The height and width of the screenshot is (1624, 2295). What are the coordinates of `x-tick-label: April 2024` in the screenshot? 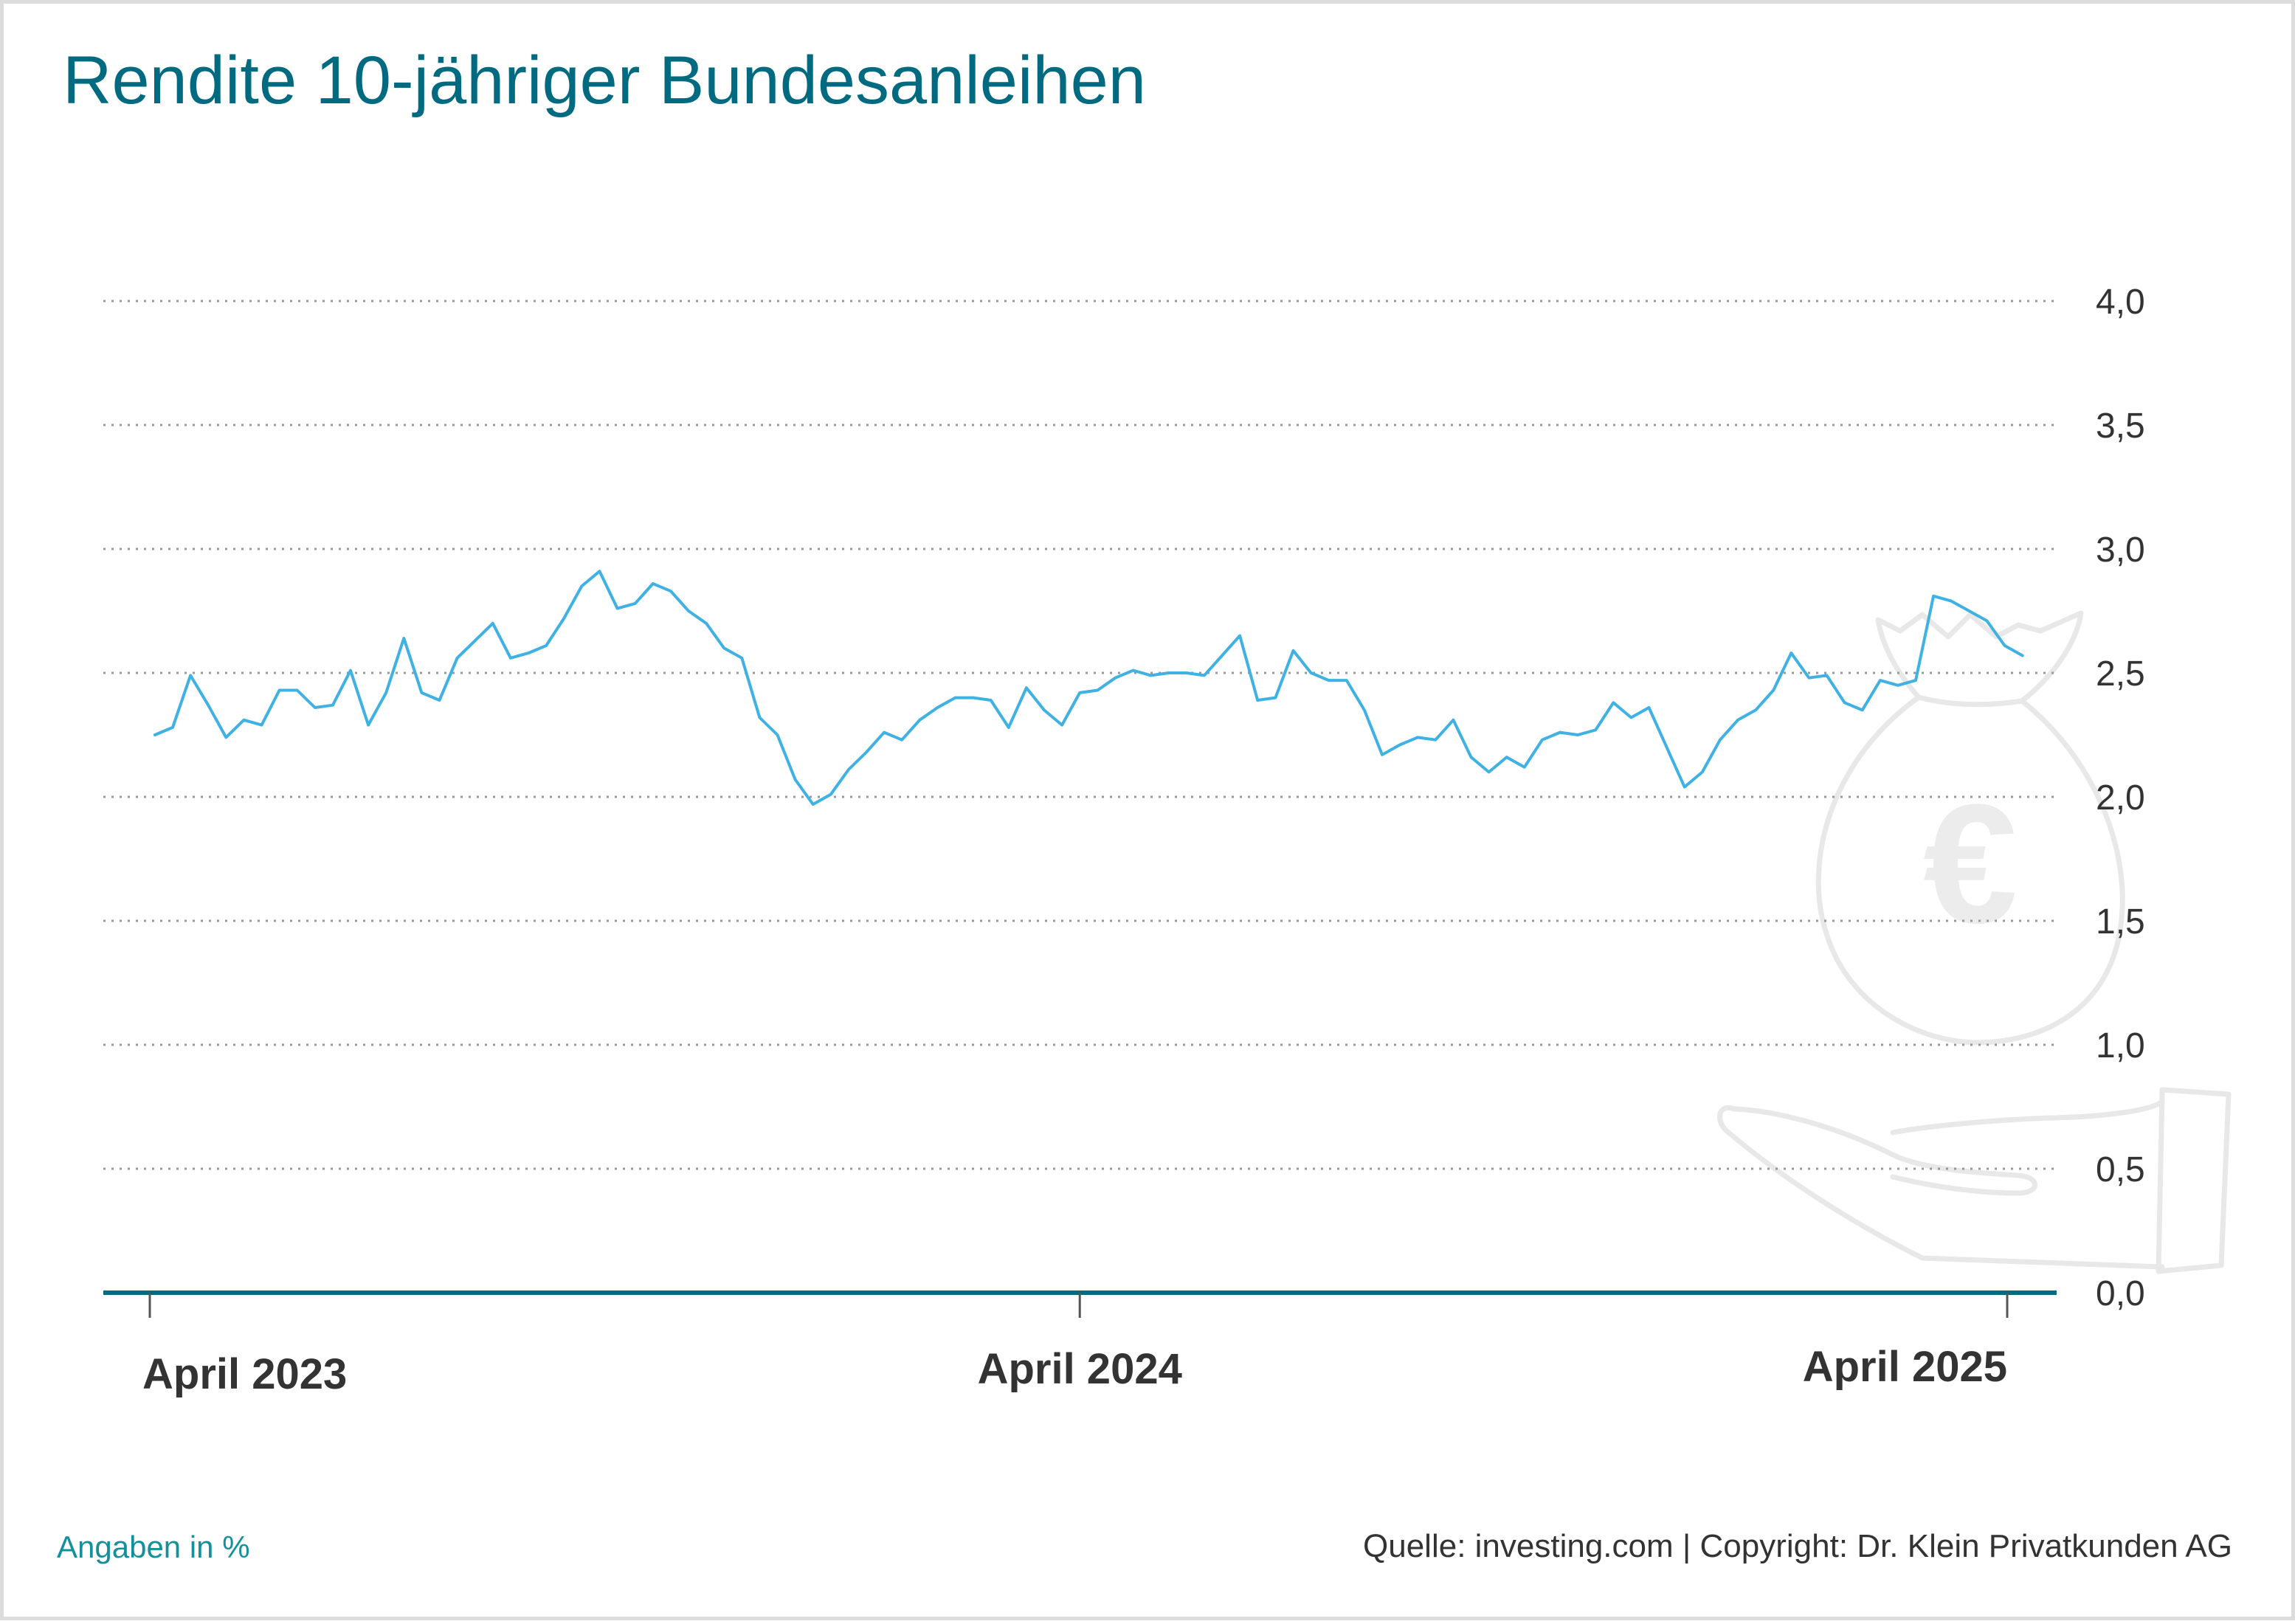 It's located at (1080, 1369).